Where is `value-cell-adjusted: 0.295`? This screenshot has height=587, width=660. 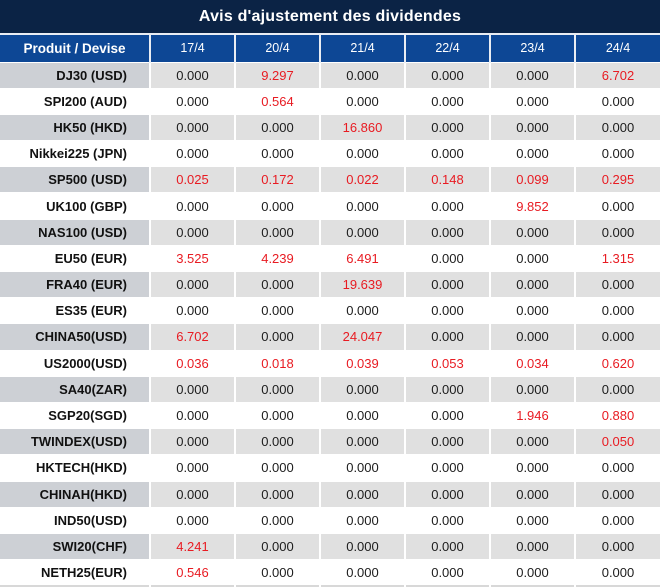
value-cell-adjusted: 0.295 is located at coordinates (617, 179).